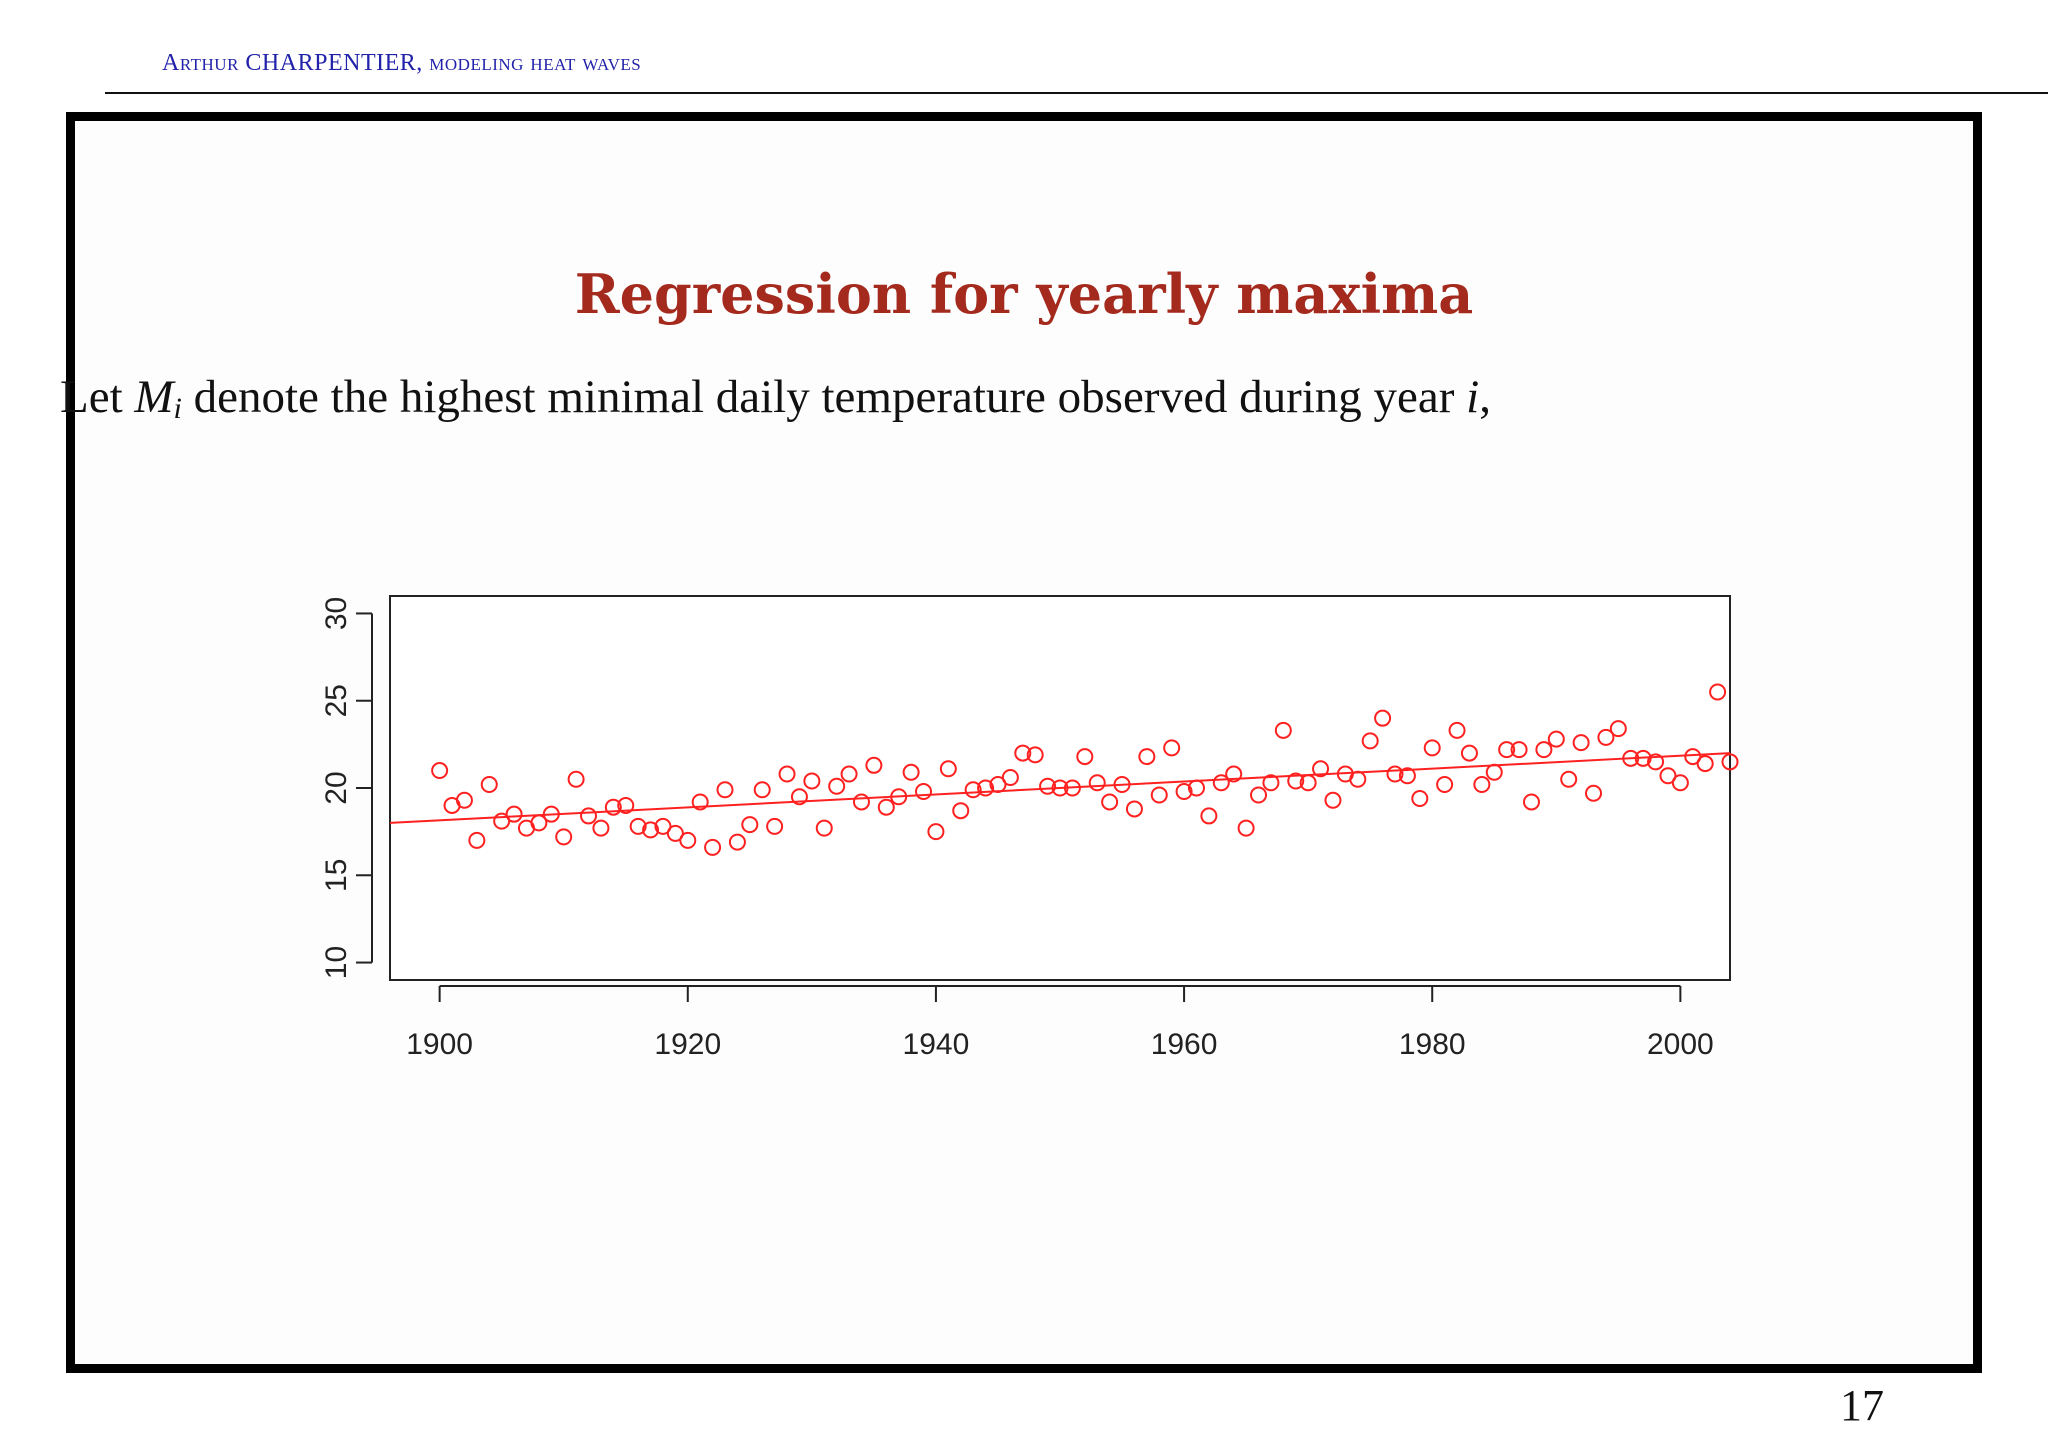 This screenshot has width=2048, height=1448. I want to click on header-topic: modeling heat waves, so click(535, 63).